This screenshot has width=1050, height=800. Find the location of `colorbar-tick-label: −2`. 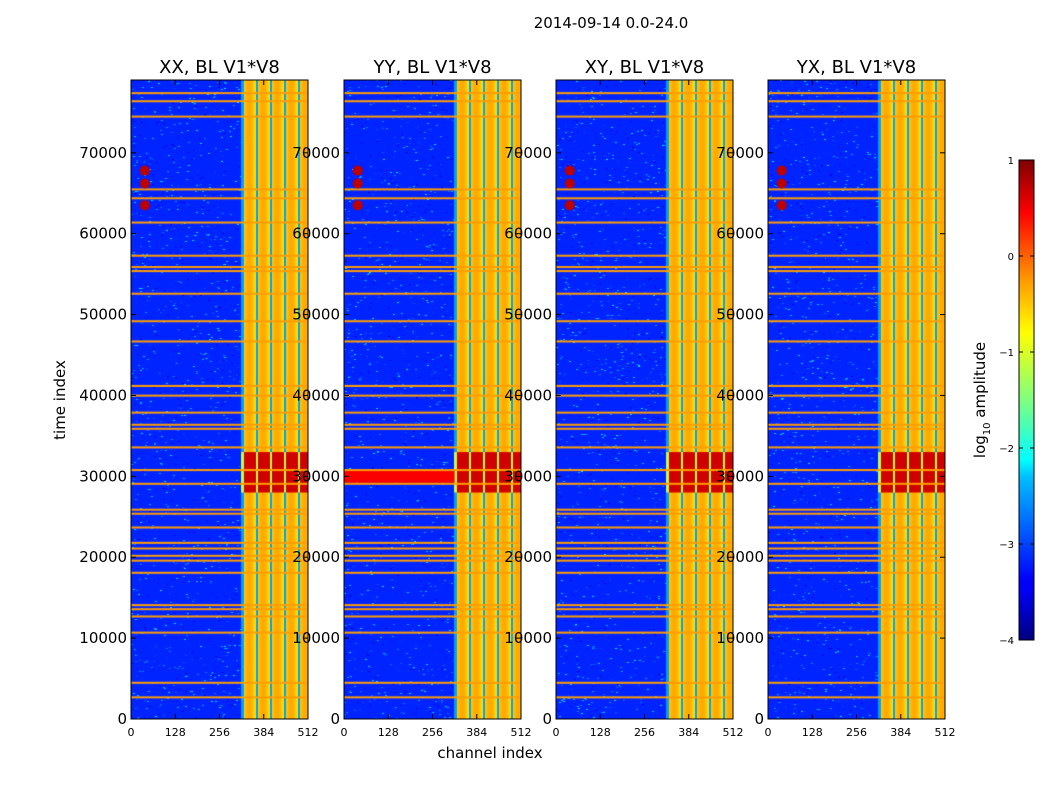

colorbar-tick-label: −2 is located at coordinates (1006, 449).